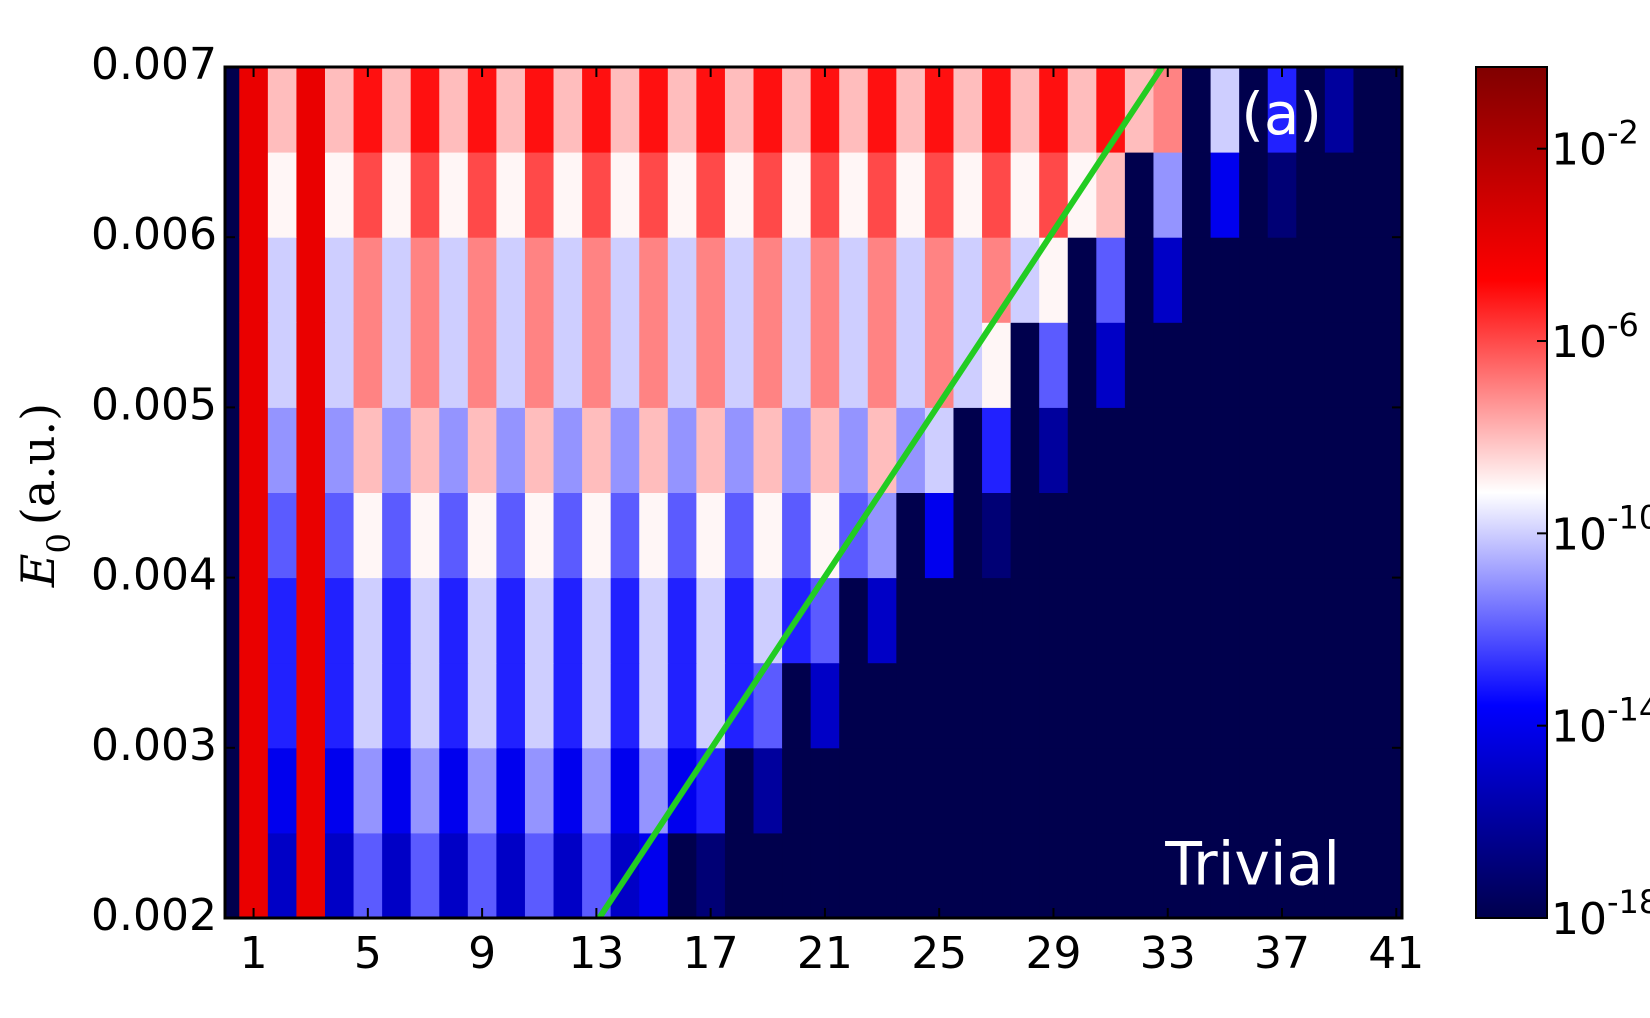 The image size is (1650, 1018). What do you see at coordinates (38, 570) in the screenshot?
I see `y-label-symbol: E` at bounding box center [38, 570].